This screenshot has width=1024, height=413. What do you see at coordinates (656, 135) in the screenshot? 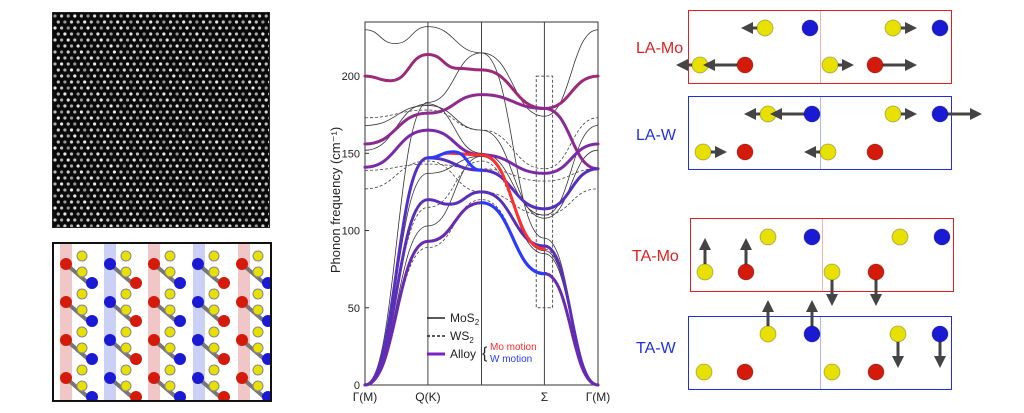
I see `mode-label: LA-W` at bounding box center [656, 135].